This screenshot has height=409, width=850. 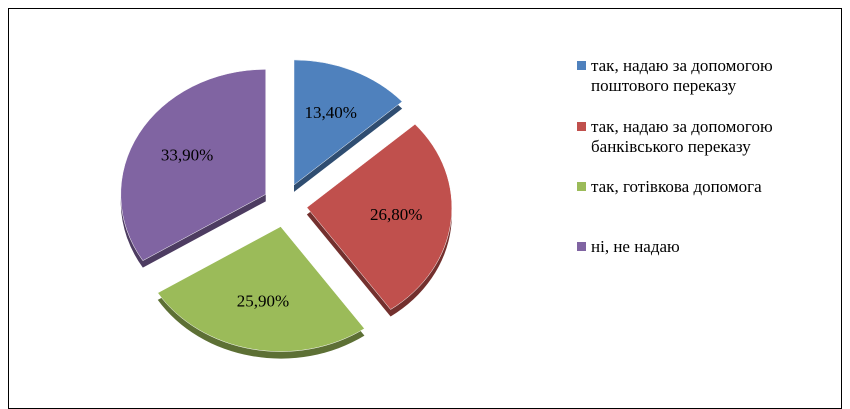 I want to click on legend-item: ні, не надаю, so click(x=704, y=247).